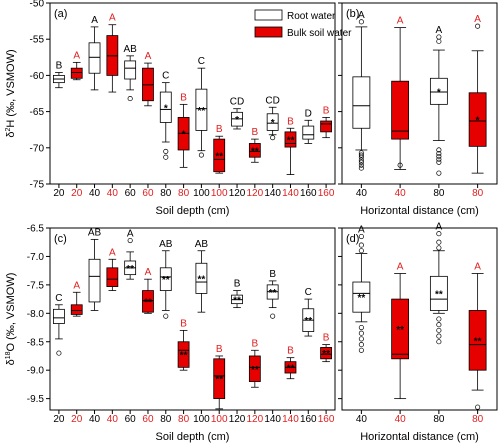 The width and height of the screenshot is (500, 446). What do you see at coordinates (148, 346) in the screenshot?
I see `bulk-box: 60 ** A` at bounding box center [148, 346].